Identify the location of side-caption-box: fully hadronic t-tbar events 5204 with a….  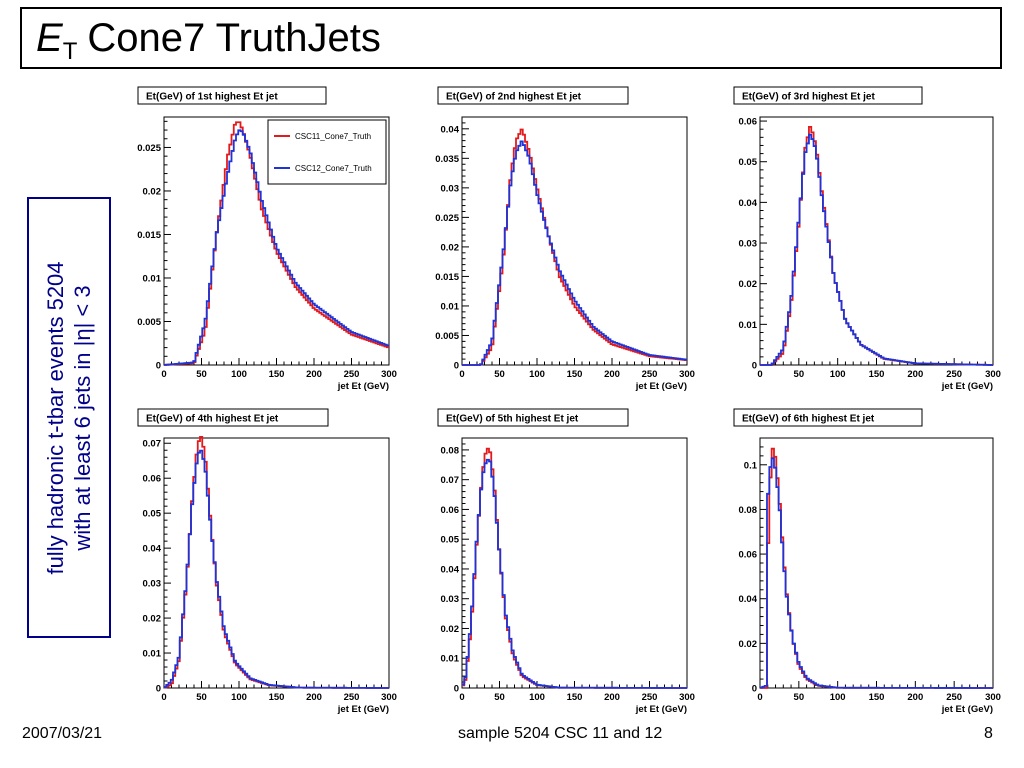
(69, 417).